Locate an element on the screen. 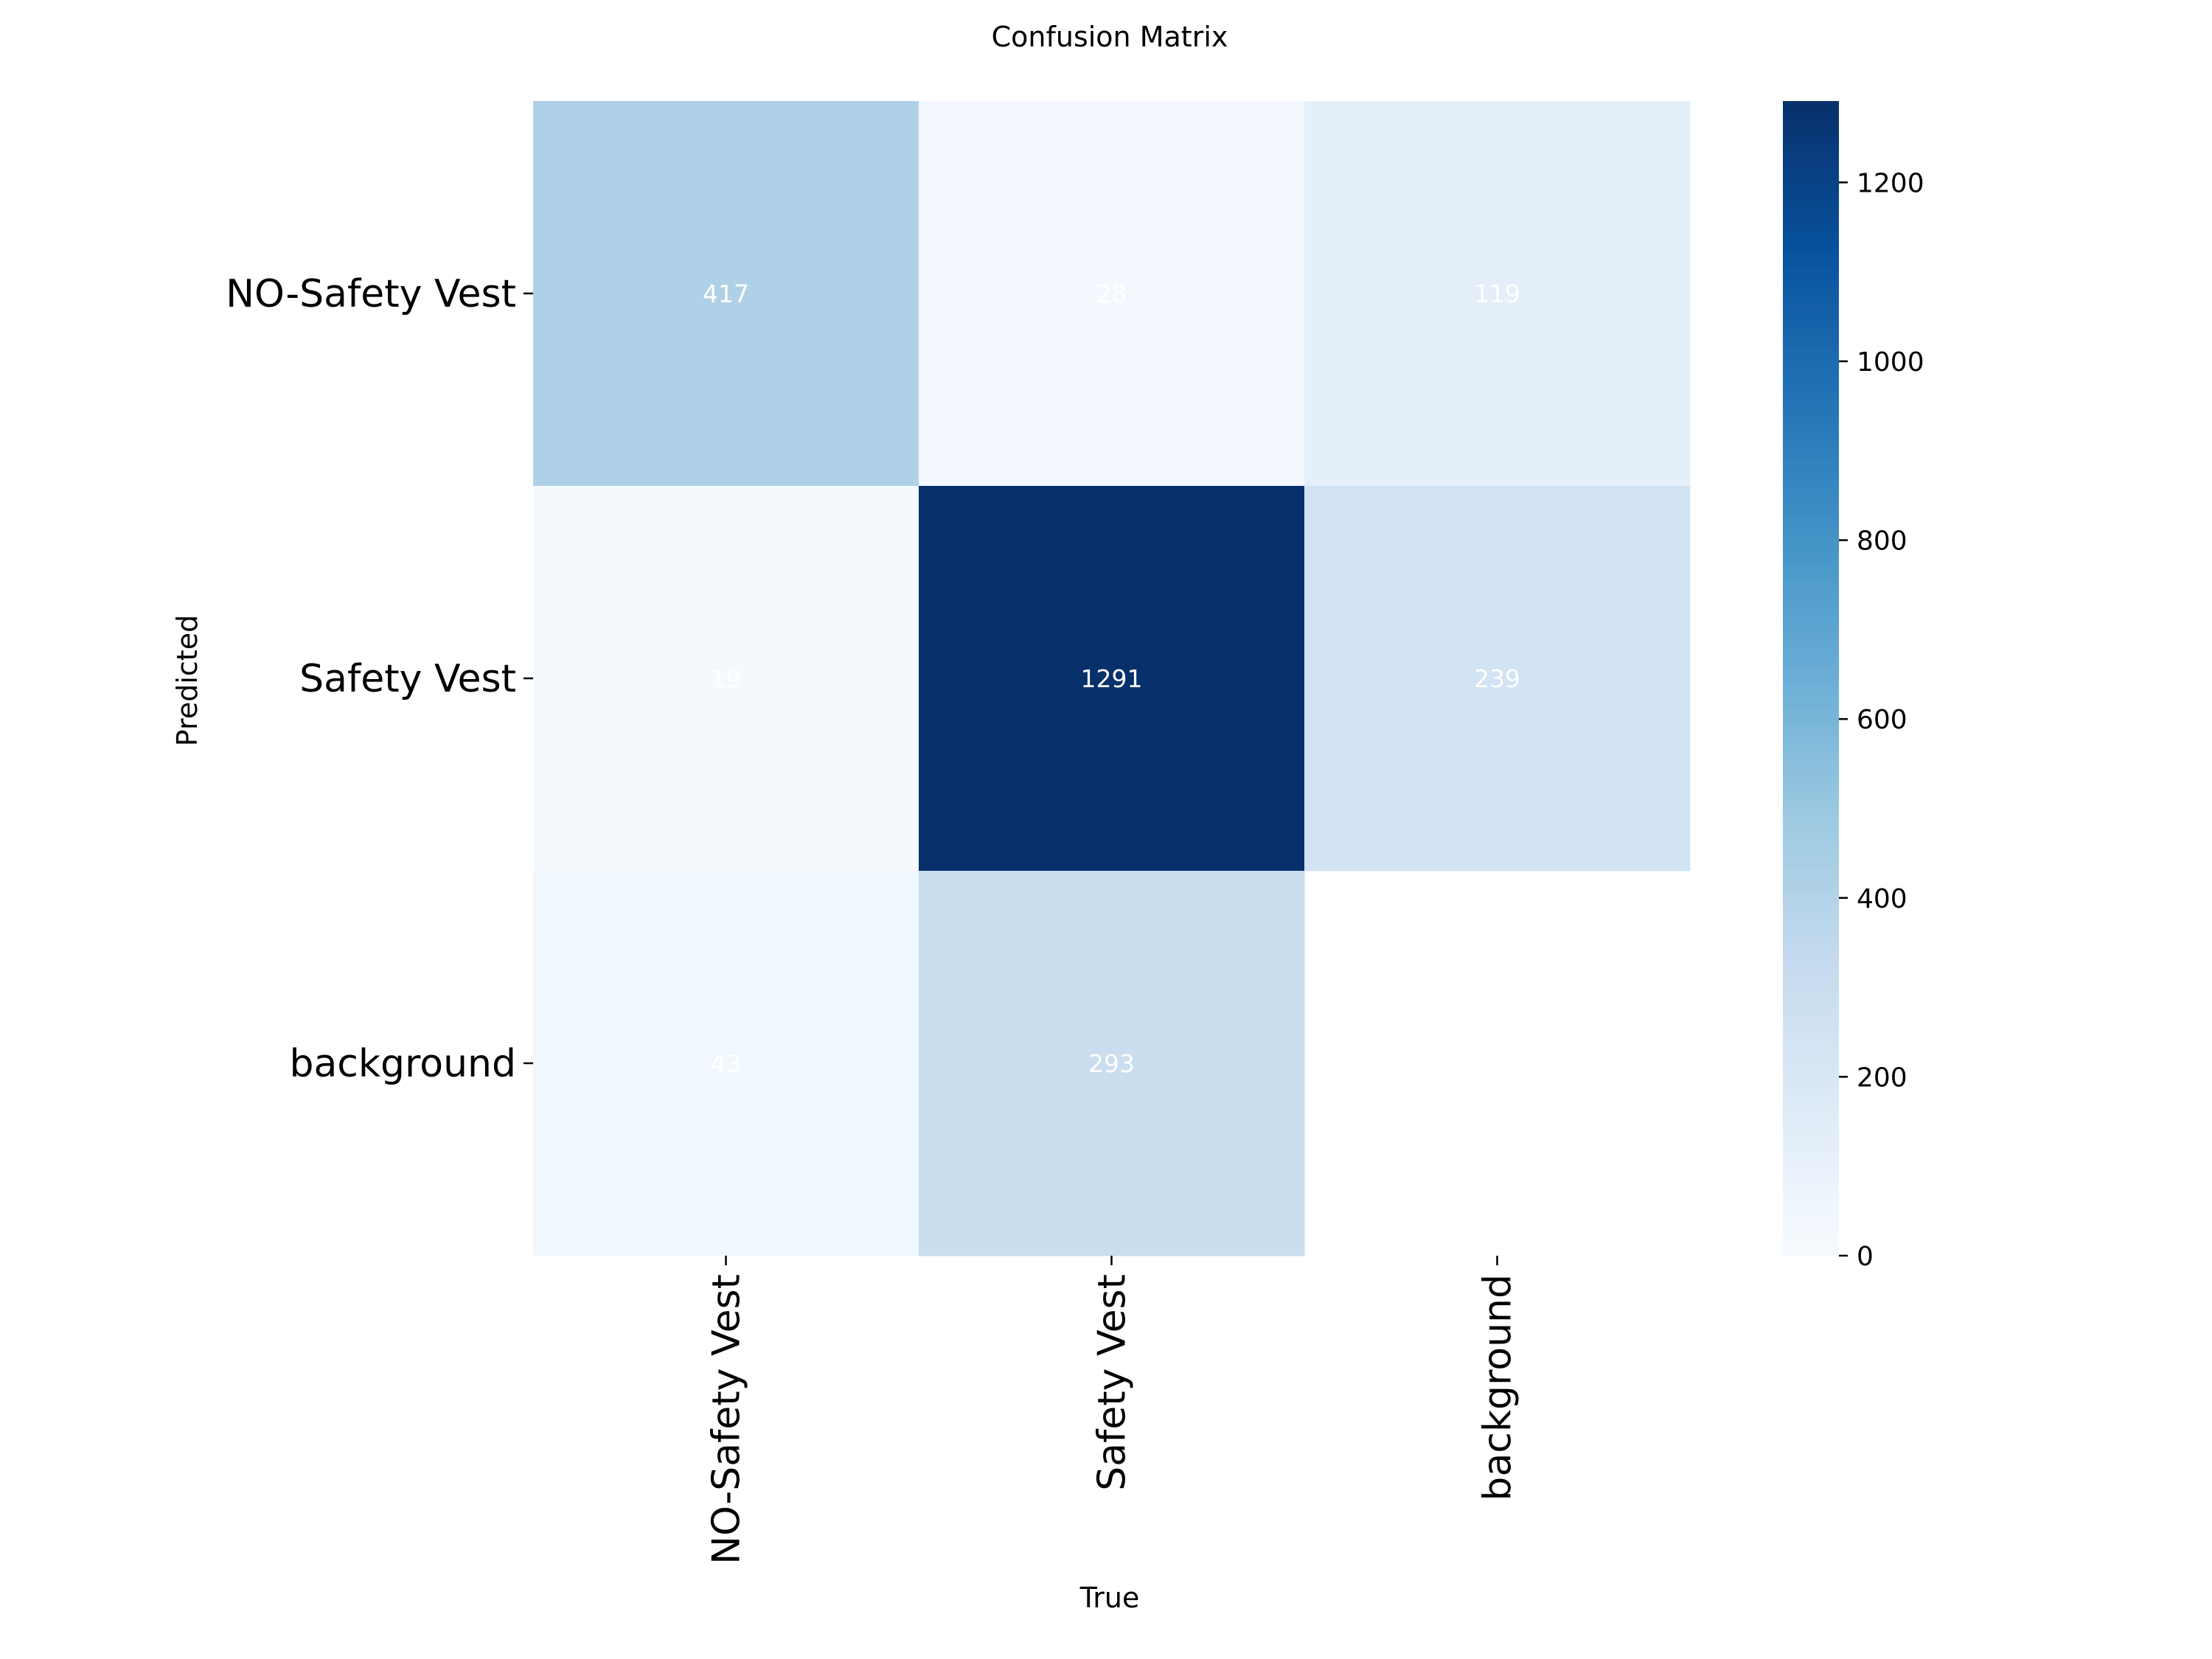  cell-value-label: 43 is located at coordinates (726, 1063).